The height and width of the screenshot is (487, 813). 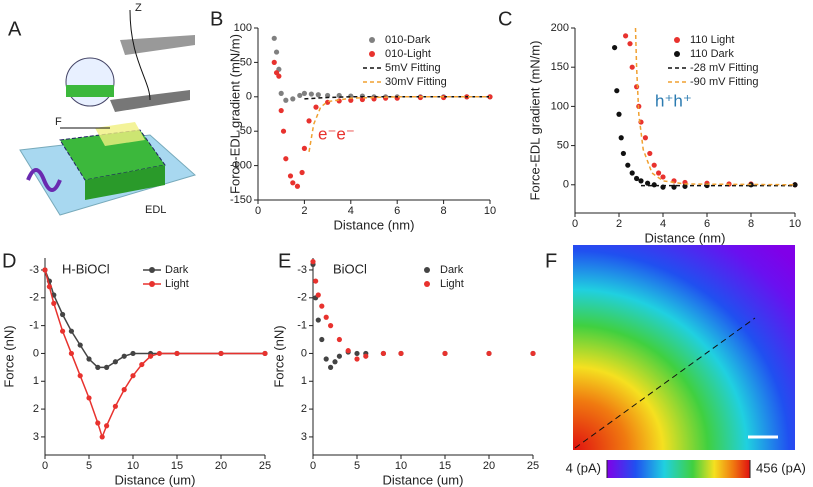 What do you see at coordinates (150, 101) in the screenshot?
I see `cantilever` at bounding box center [150, 101].